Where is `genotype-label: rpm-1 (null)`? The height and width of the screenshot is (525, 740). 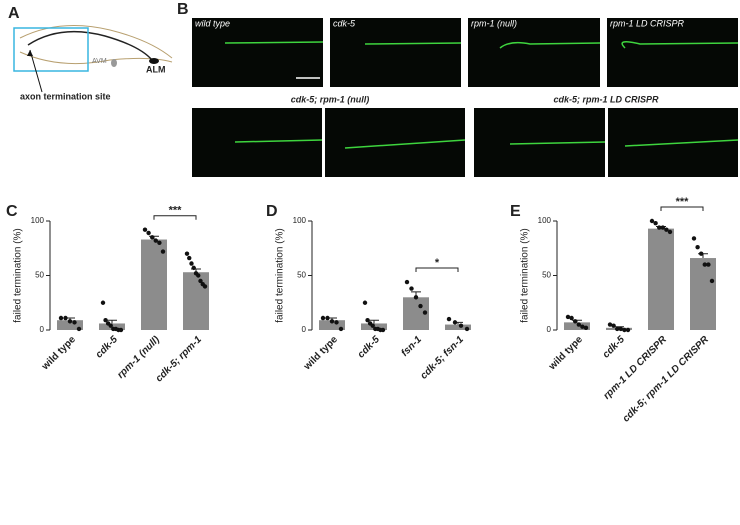 genotype-label: rpm-1 (null) is located at coordinates (494, 23).